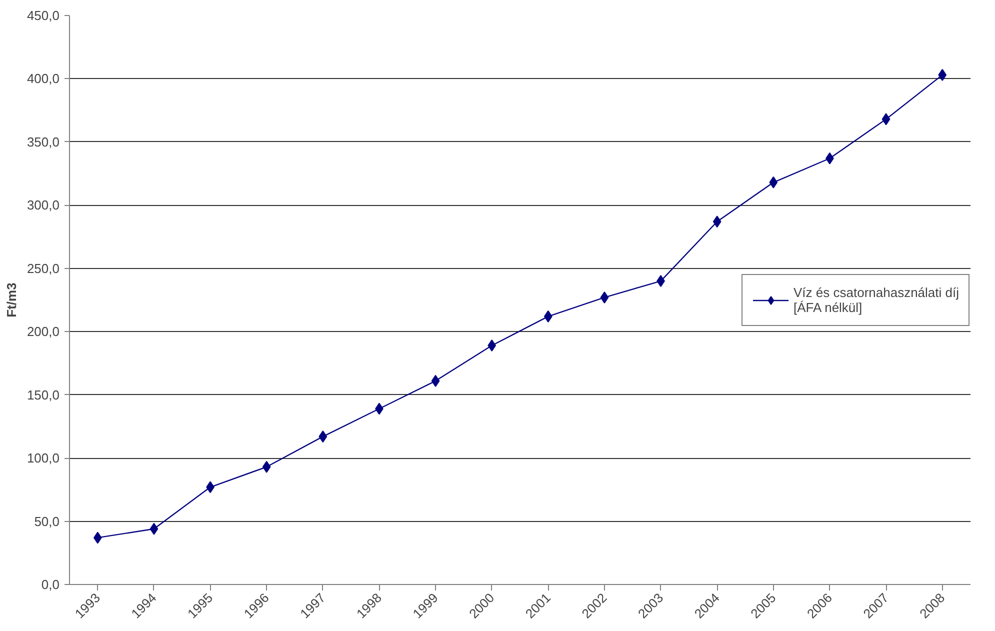 The image size is (995, 631). I want to click on y-tick-label: 50,0, so click(47, 521).